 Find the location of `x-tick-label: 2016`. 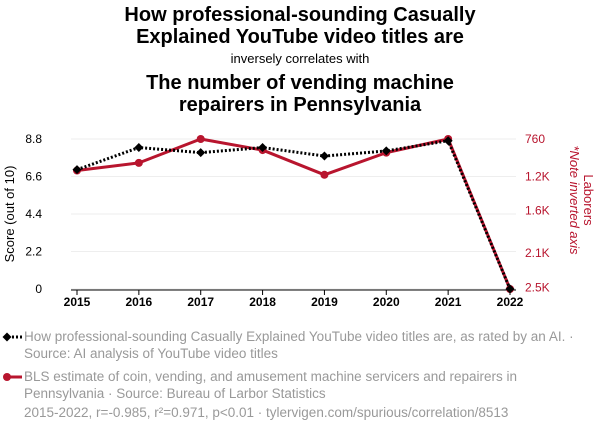

x-tick-label: 2016 is located at coordinates (139, 302).